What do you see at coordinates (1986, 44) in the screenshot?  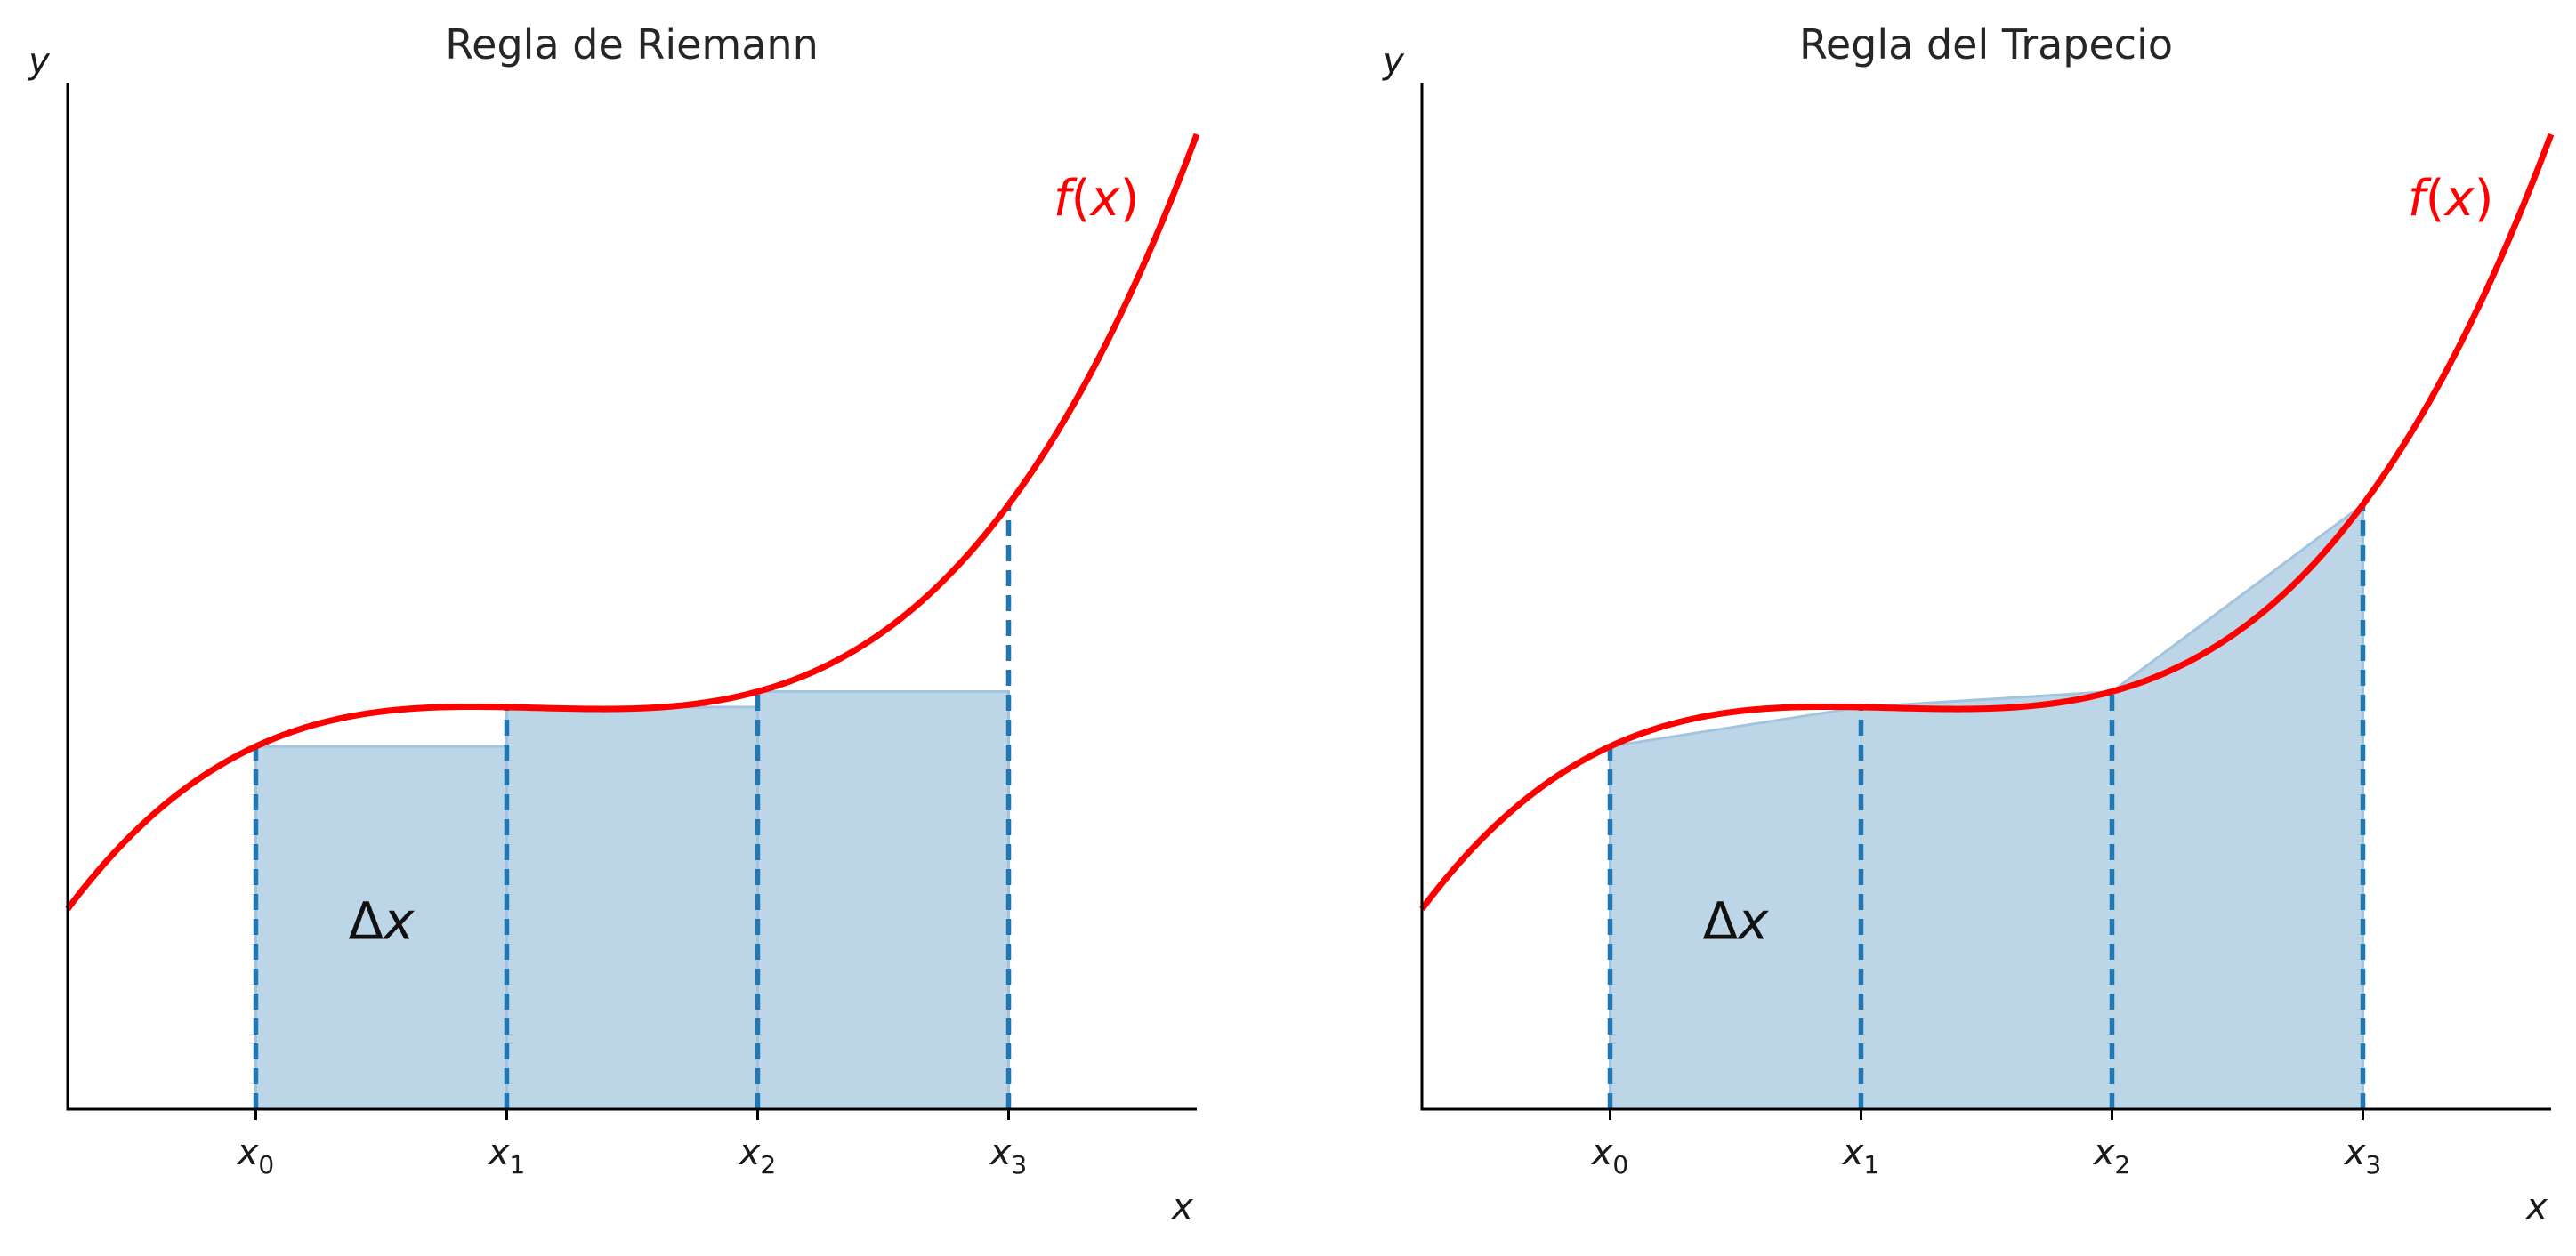 I see `chart-title: Regla del Trapecio` at bounding box center [1986, 44].